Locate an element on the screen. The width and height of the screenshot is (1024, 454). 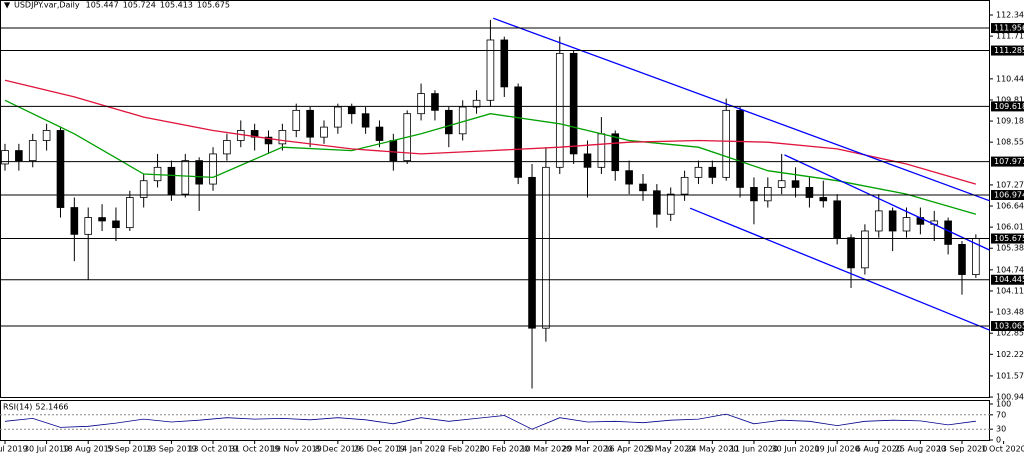
x-tick-label: 13 Sep 2020 is located at coordinates (962, 449).